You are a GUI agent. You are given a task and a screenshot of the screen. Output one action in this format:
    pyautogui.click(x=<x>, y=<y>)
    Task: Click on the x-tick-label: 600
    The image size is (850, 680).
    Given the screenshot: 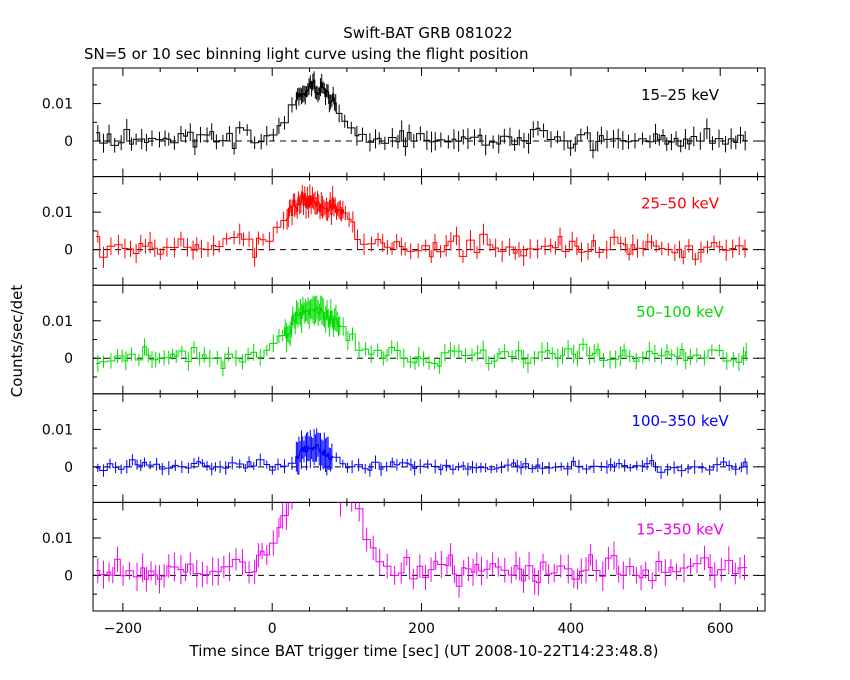 What is the action you would take?
    pyautogui.click(x=720, y=629)
    